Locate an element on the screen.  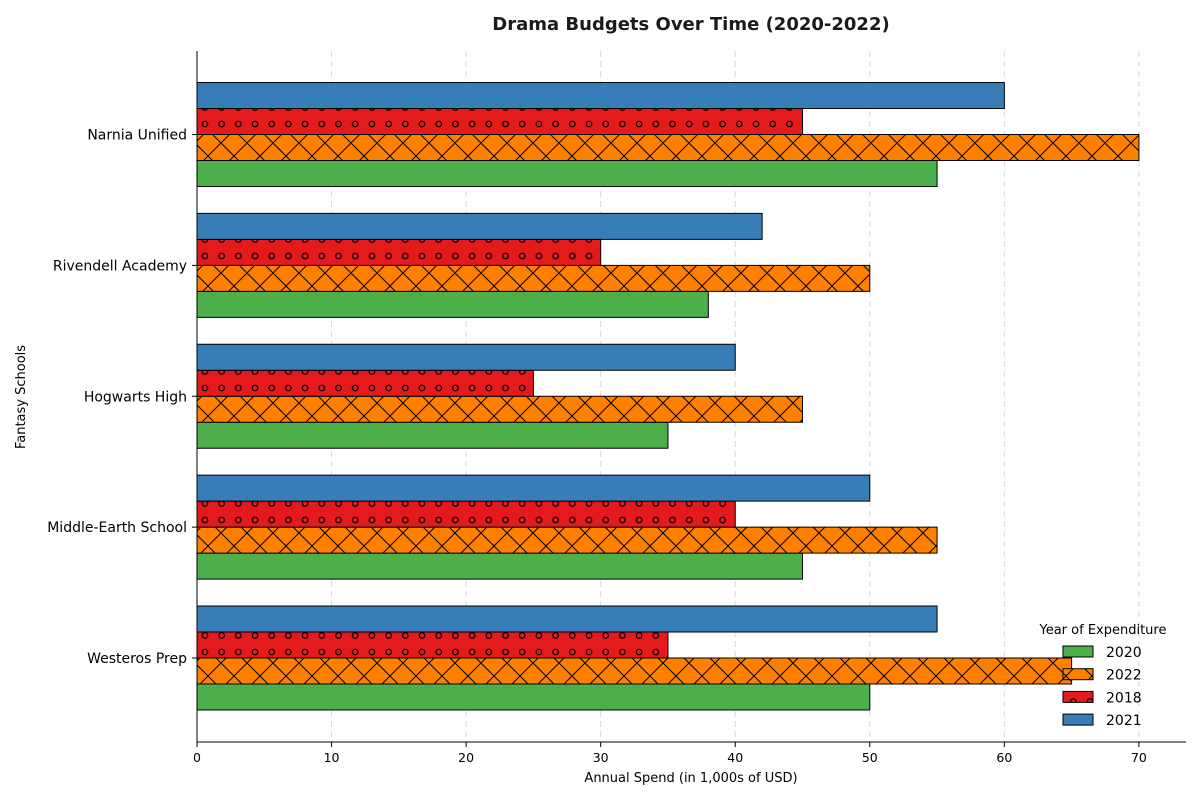
legend-label-2021: 2021 is located at coordinates (1124, 721).